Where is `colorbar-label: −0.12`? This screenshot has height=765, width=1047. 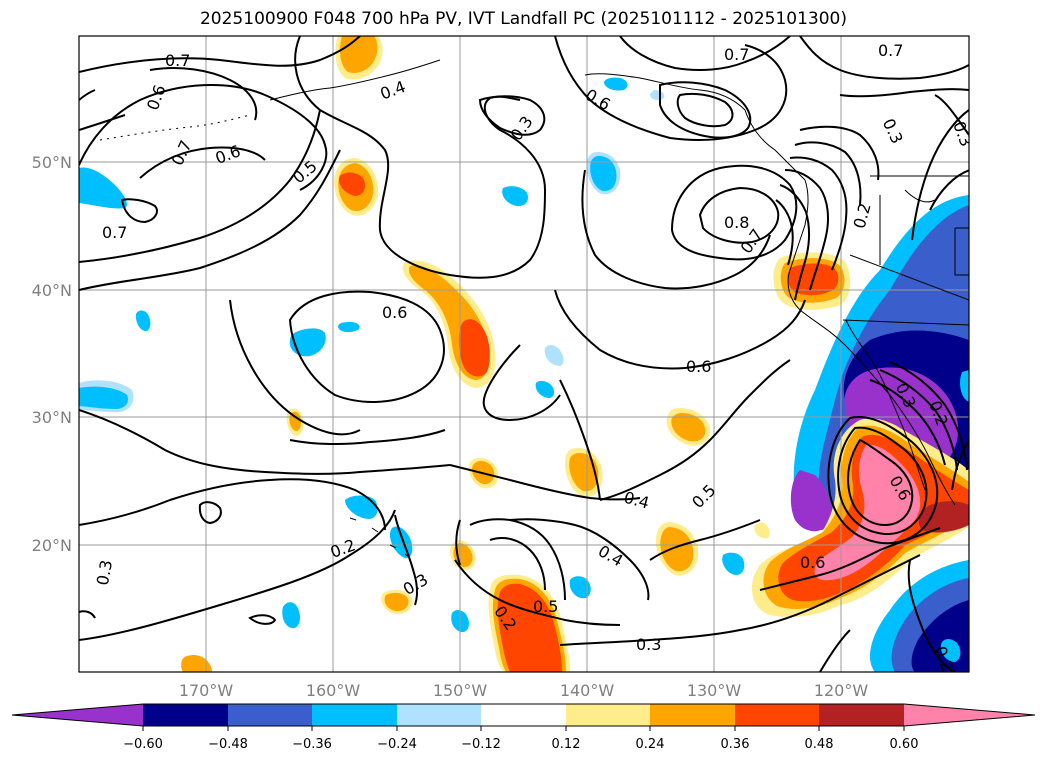
colorbar-label: −0.12 is located at coordinates (481, 744).